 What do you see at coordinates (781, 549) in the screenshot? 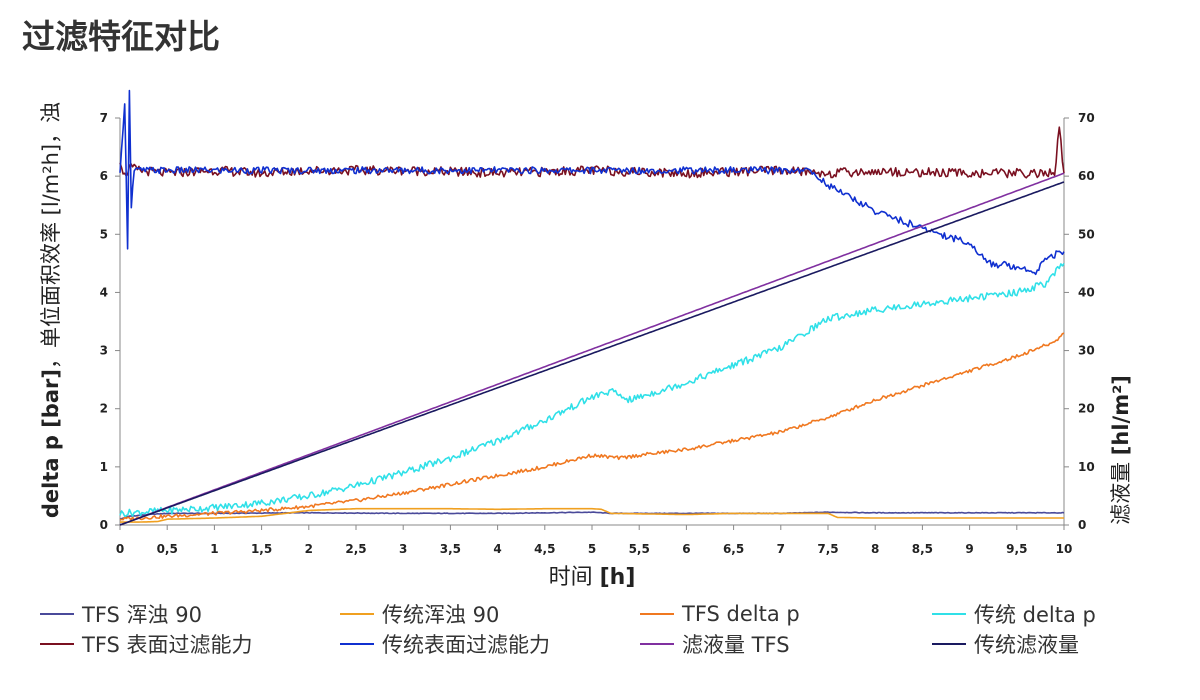
I see `x-tick-label: 7` at bounding box center [781, 549].